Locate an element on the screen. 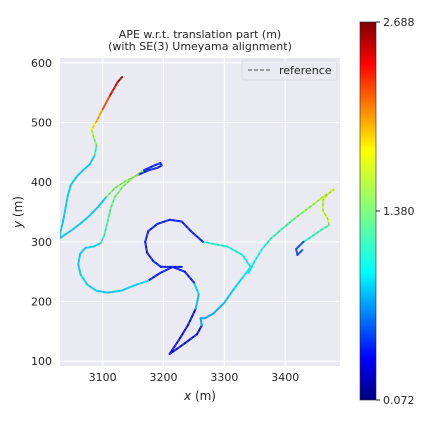 This screenshot has height=432, width=432. x-tick-label: 3200 is located at coordinates (163, 377).